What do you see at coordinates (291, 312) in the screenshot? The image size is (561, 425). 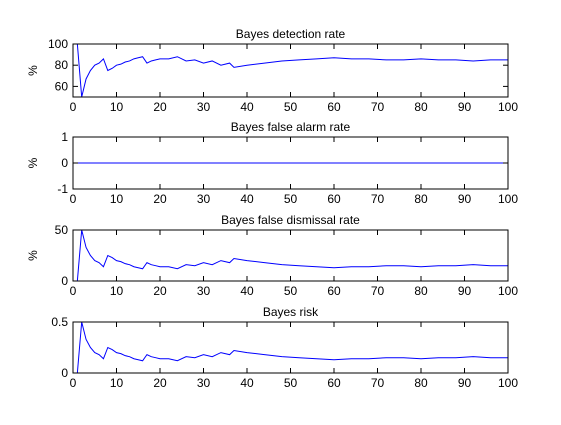 I see `chart-title: Bayes risk` at bounding box center [291, 312].